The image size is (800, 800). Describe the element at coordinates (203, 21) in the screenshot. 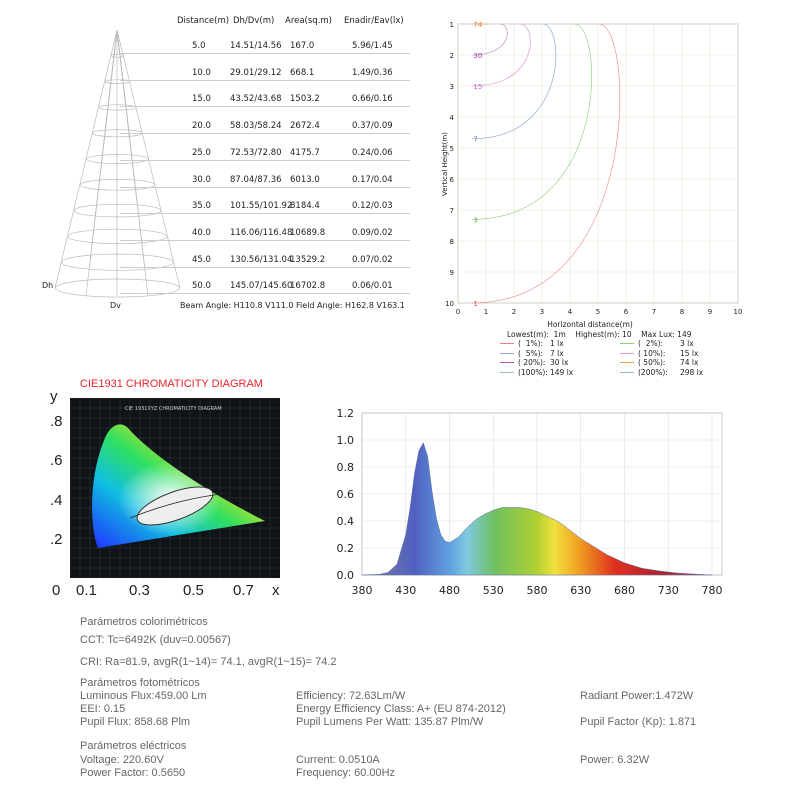

I see `header-distance: Distance(m)` at that location.